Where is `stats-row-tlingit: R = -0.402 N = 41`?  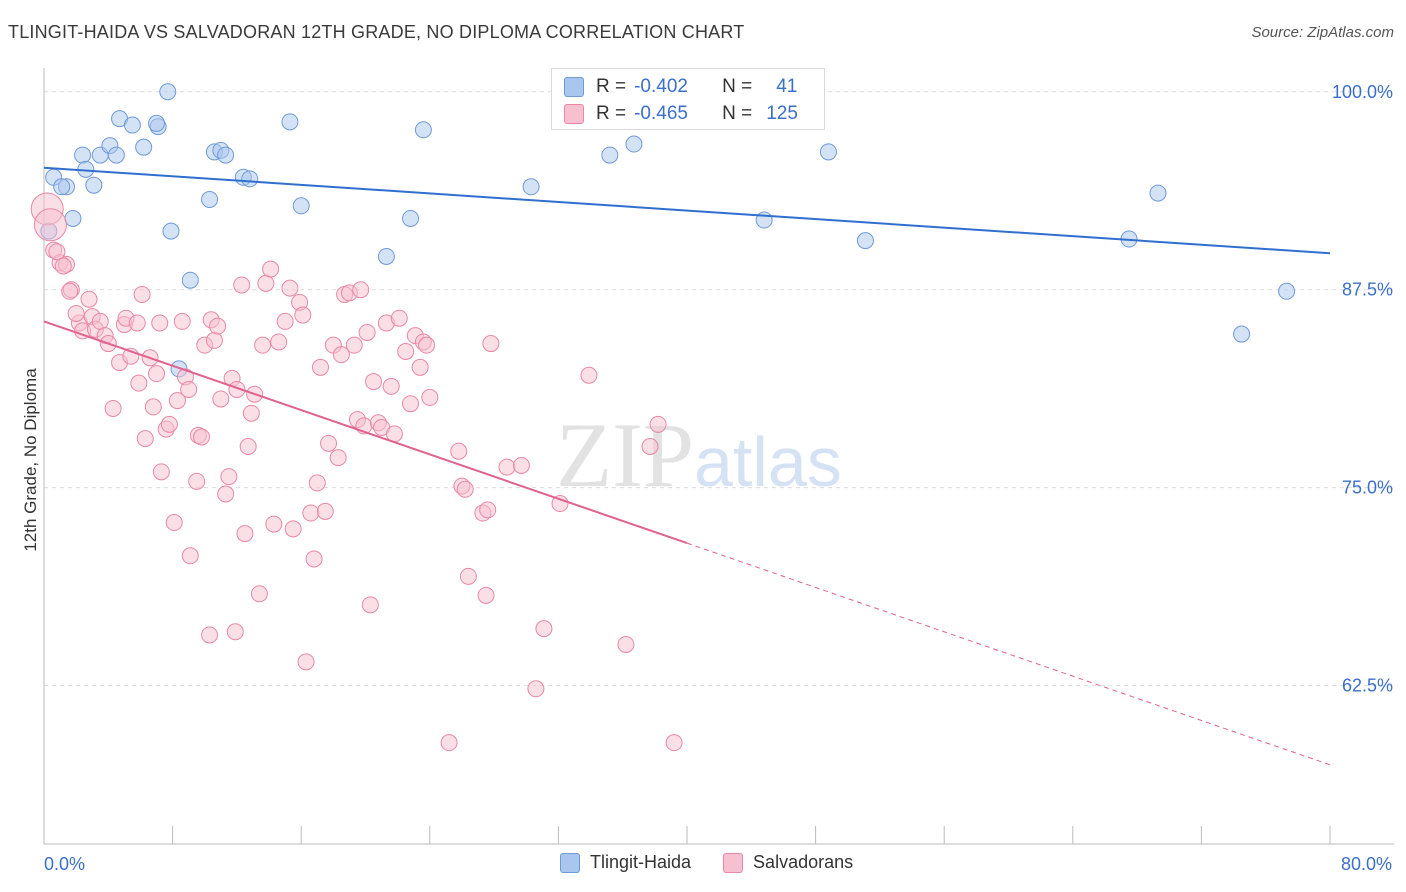 stats-row-tlingit: R = -0.402 N = 41 is located at coordinates (680, 87).